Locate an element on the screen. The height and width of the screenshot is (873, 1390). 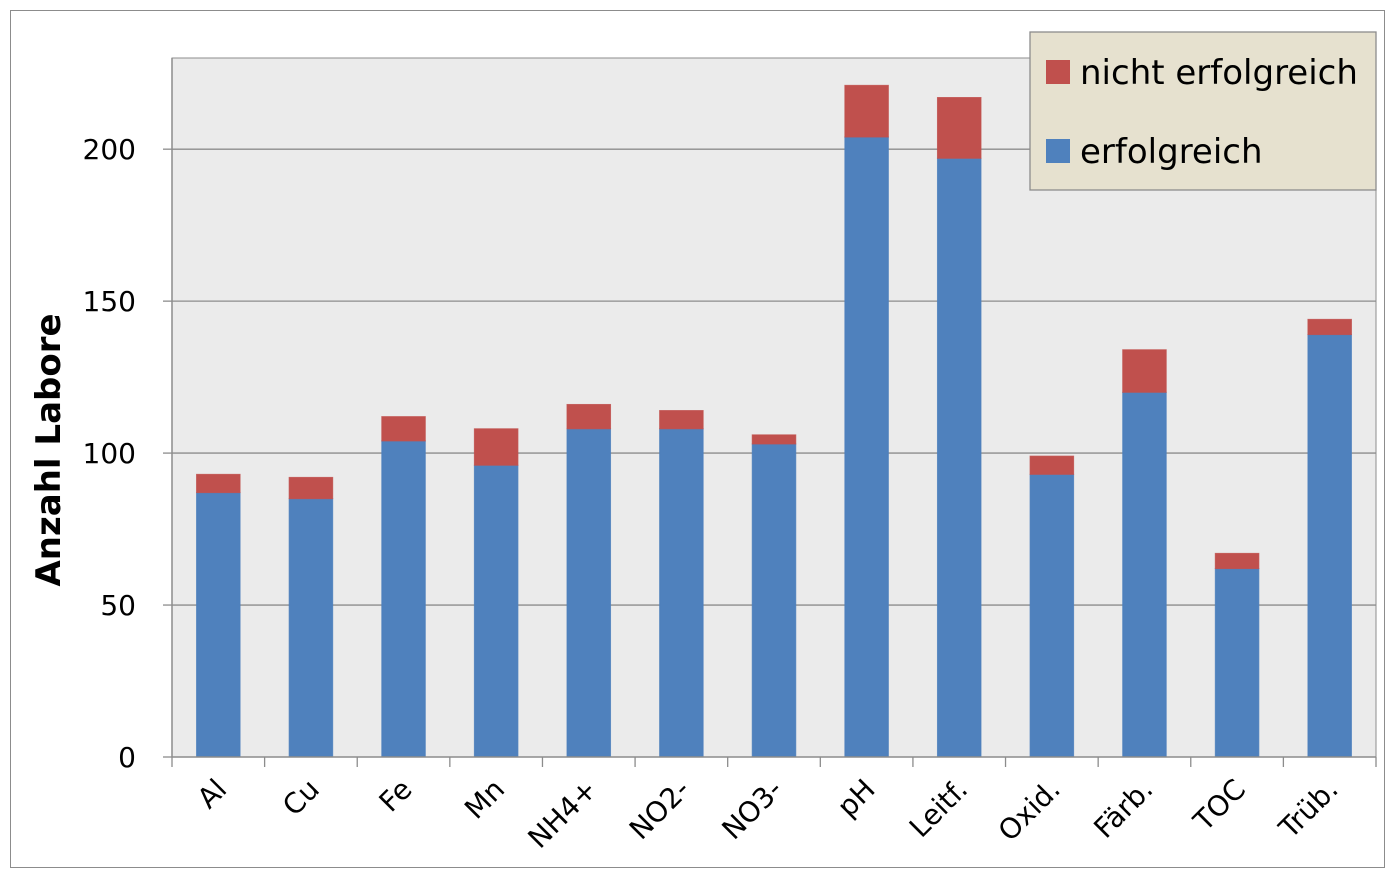
legend-swatch-erfolgreich is located at coordinates (1058, 151).